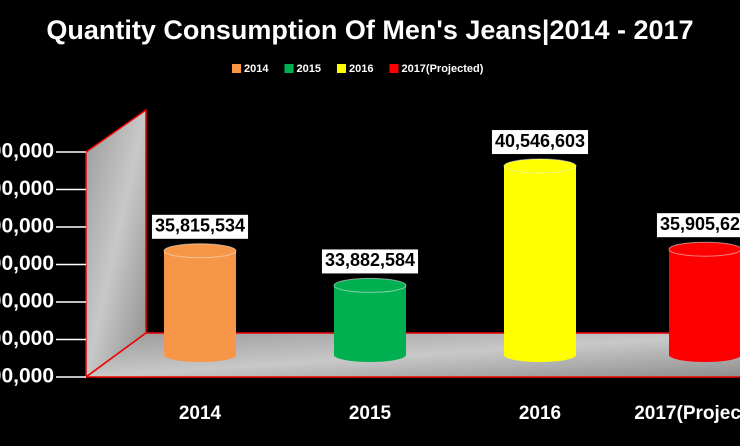 This screenshot has width=740, height=446. I want to click on data-label: 35,905,623, so click(700, 224).